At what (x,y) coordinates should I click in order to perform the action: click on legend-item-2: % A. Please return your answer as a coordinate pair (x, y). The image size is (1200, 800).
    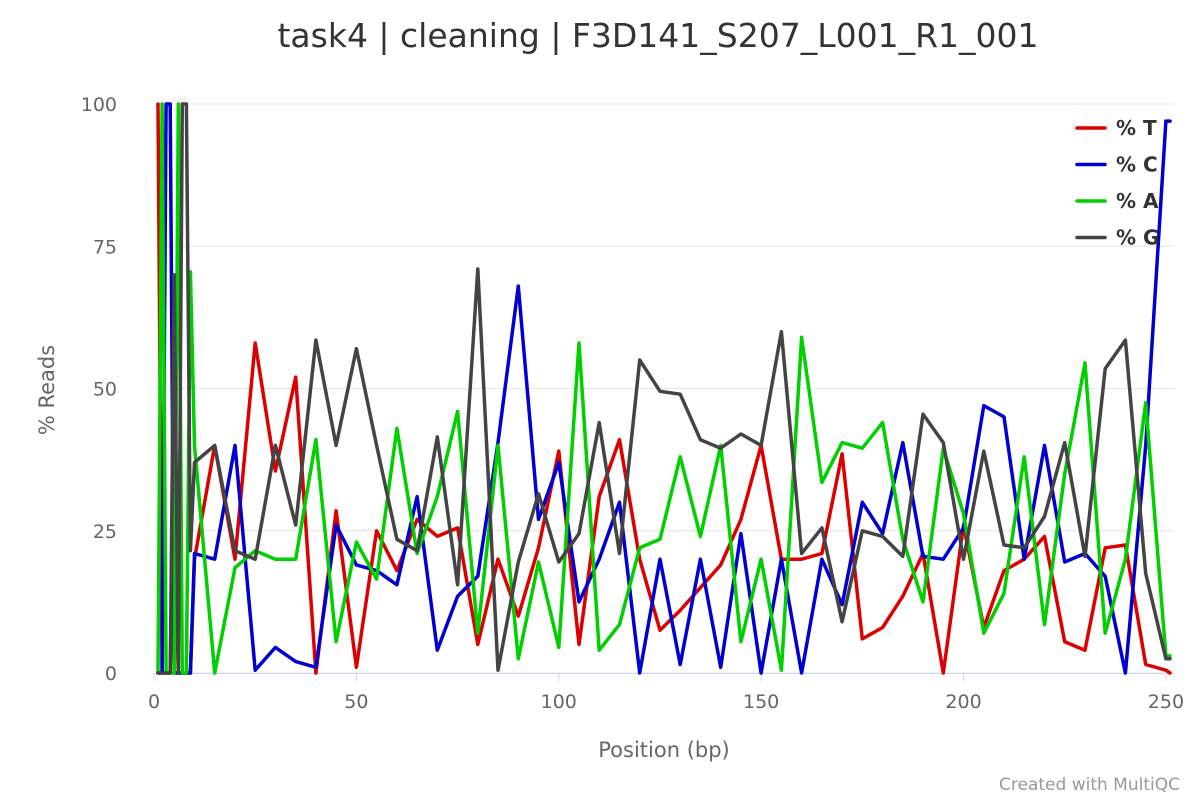
    Looking at the image, I should click on (1117, 201).